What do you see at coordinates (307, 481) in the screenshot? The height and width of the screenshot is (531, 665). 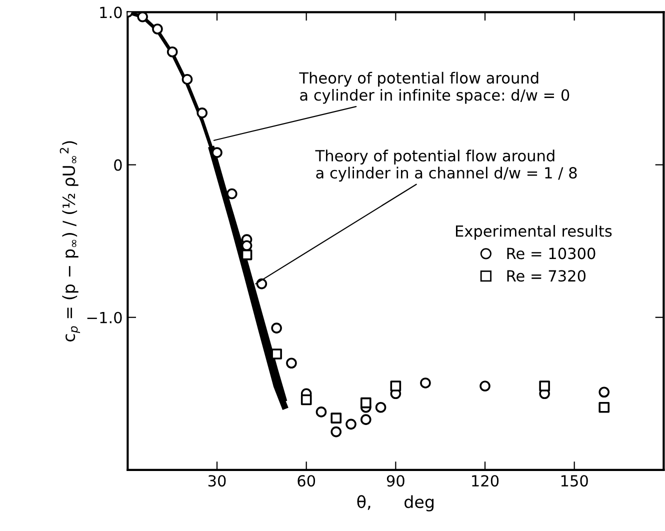 I see `x-tick-label: 60` at bounding box center [307, 481].